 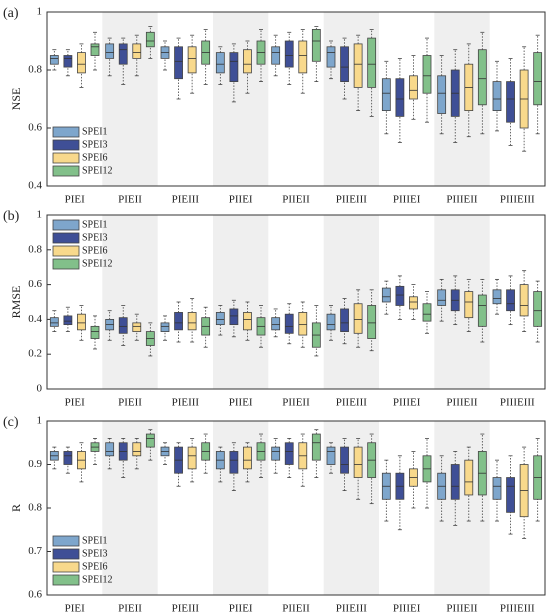 What do you see at coordinates (95, 237) in the screenshot?
I see `legend-label: SPEI3` at bounding box center [95, 237].